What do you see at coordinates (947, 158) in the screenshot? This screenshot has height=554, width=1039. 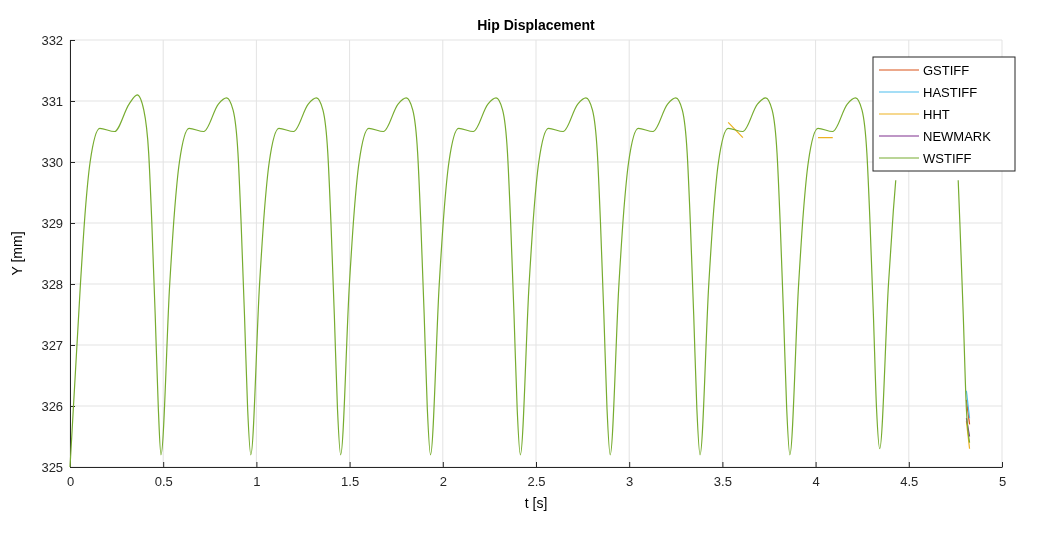 I see `legend-label: WSTIFF` at bounding box center [947, 158].